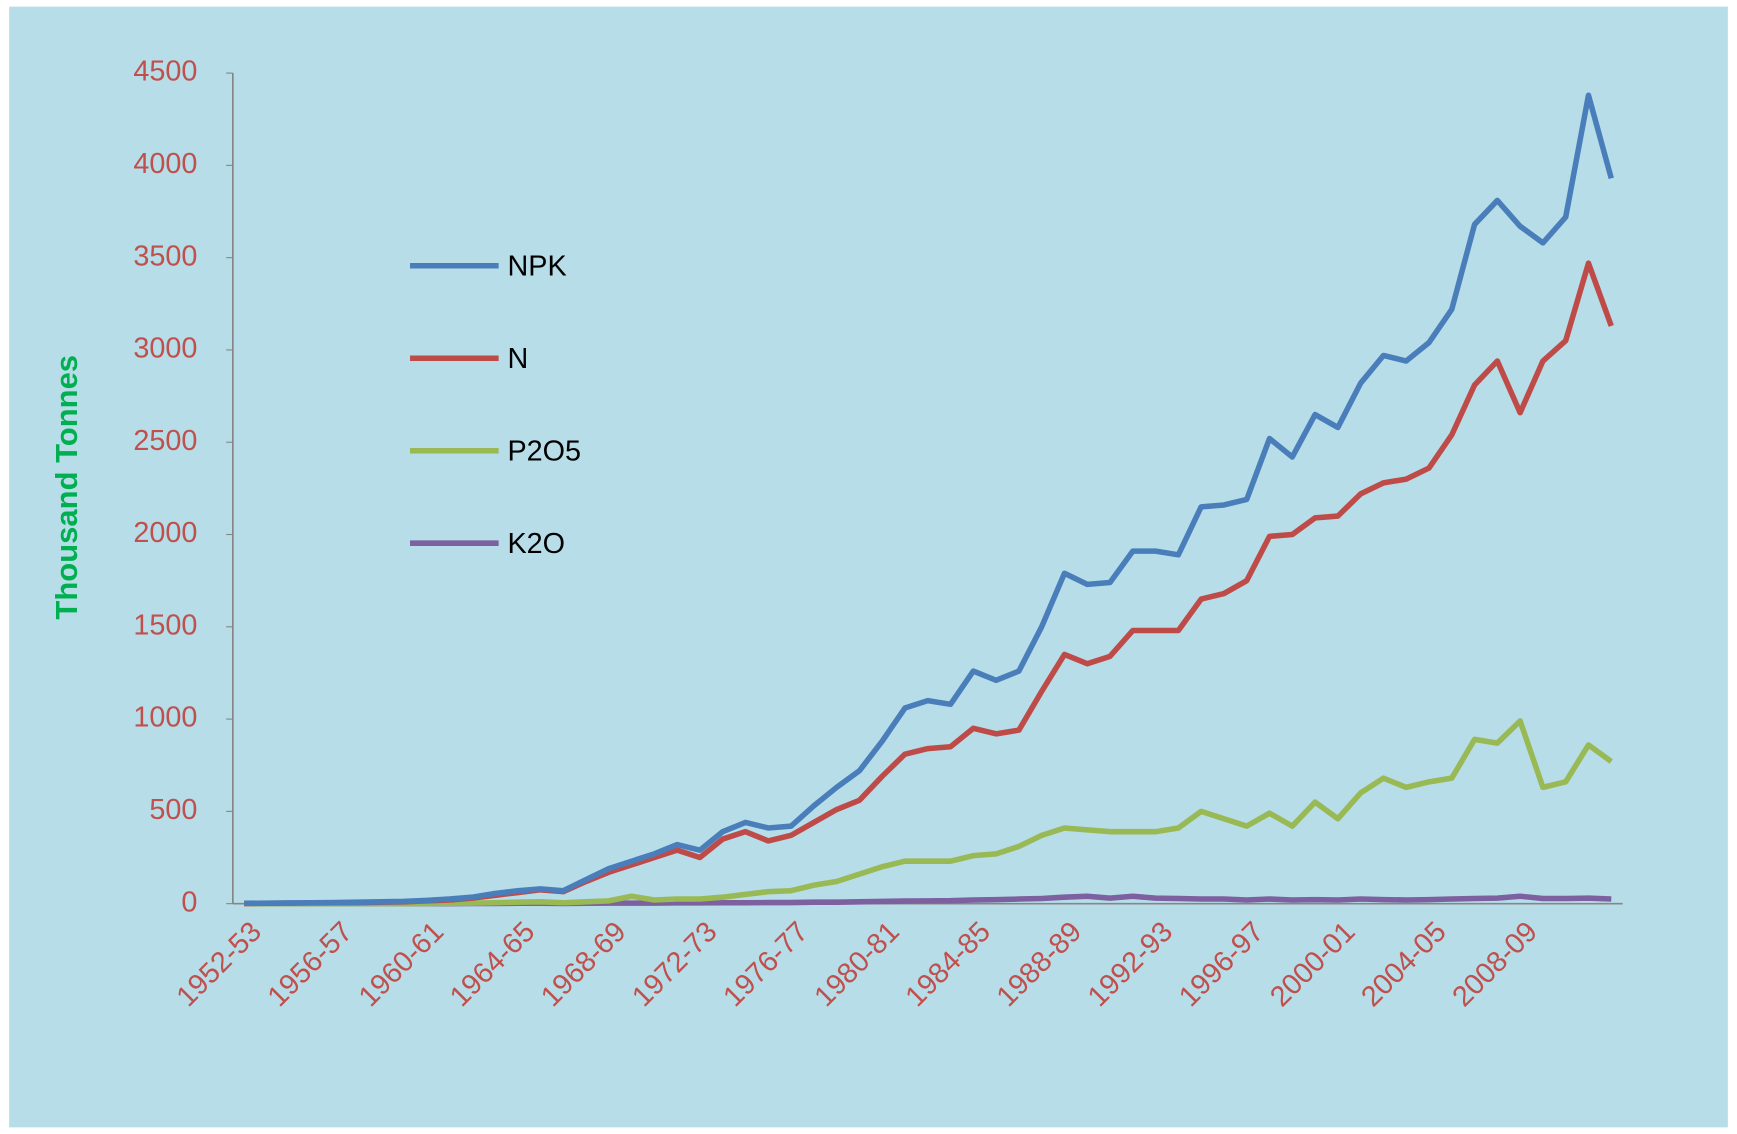  I want to click on y-axis-title: Thousand Tonnes, so click(66, 487).